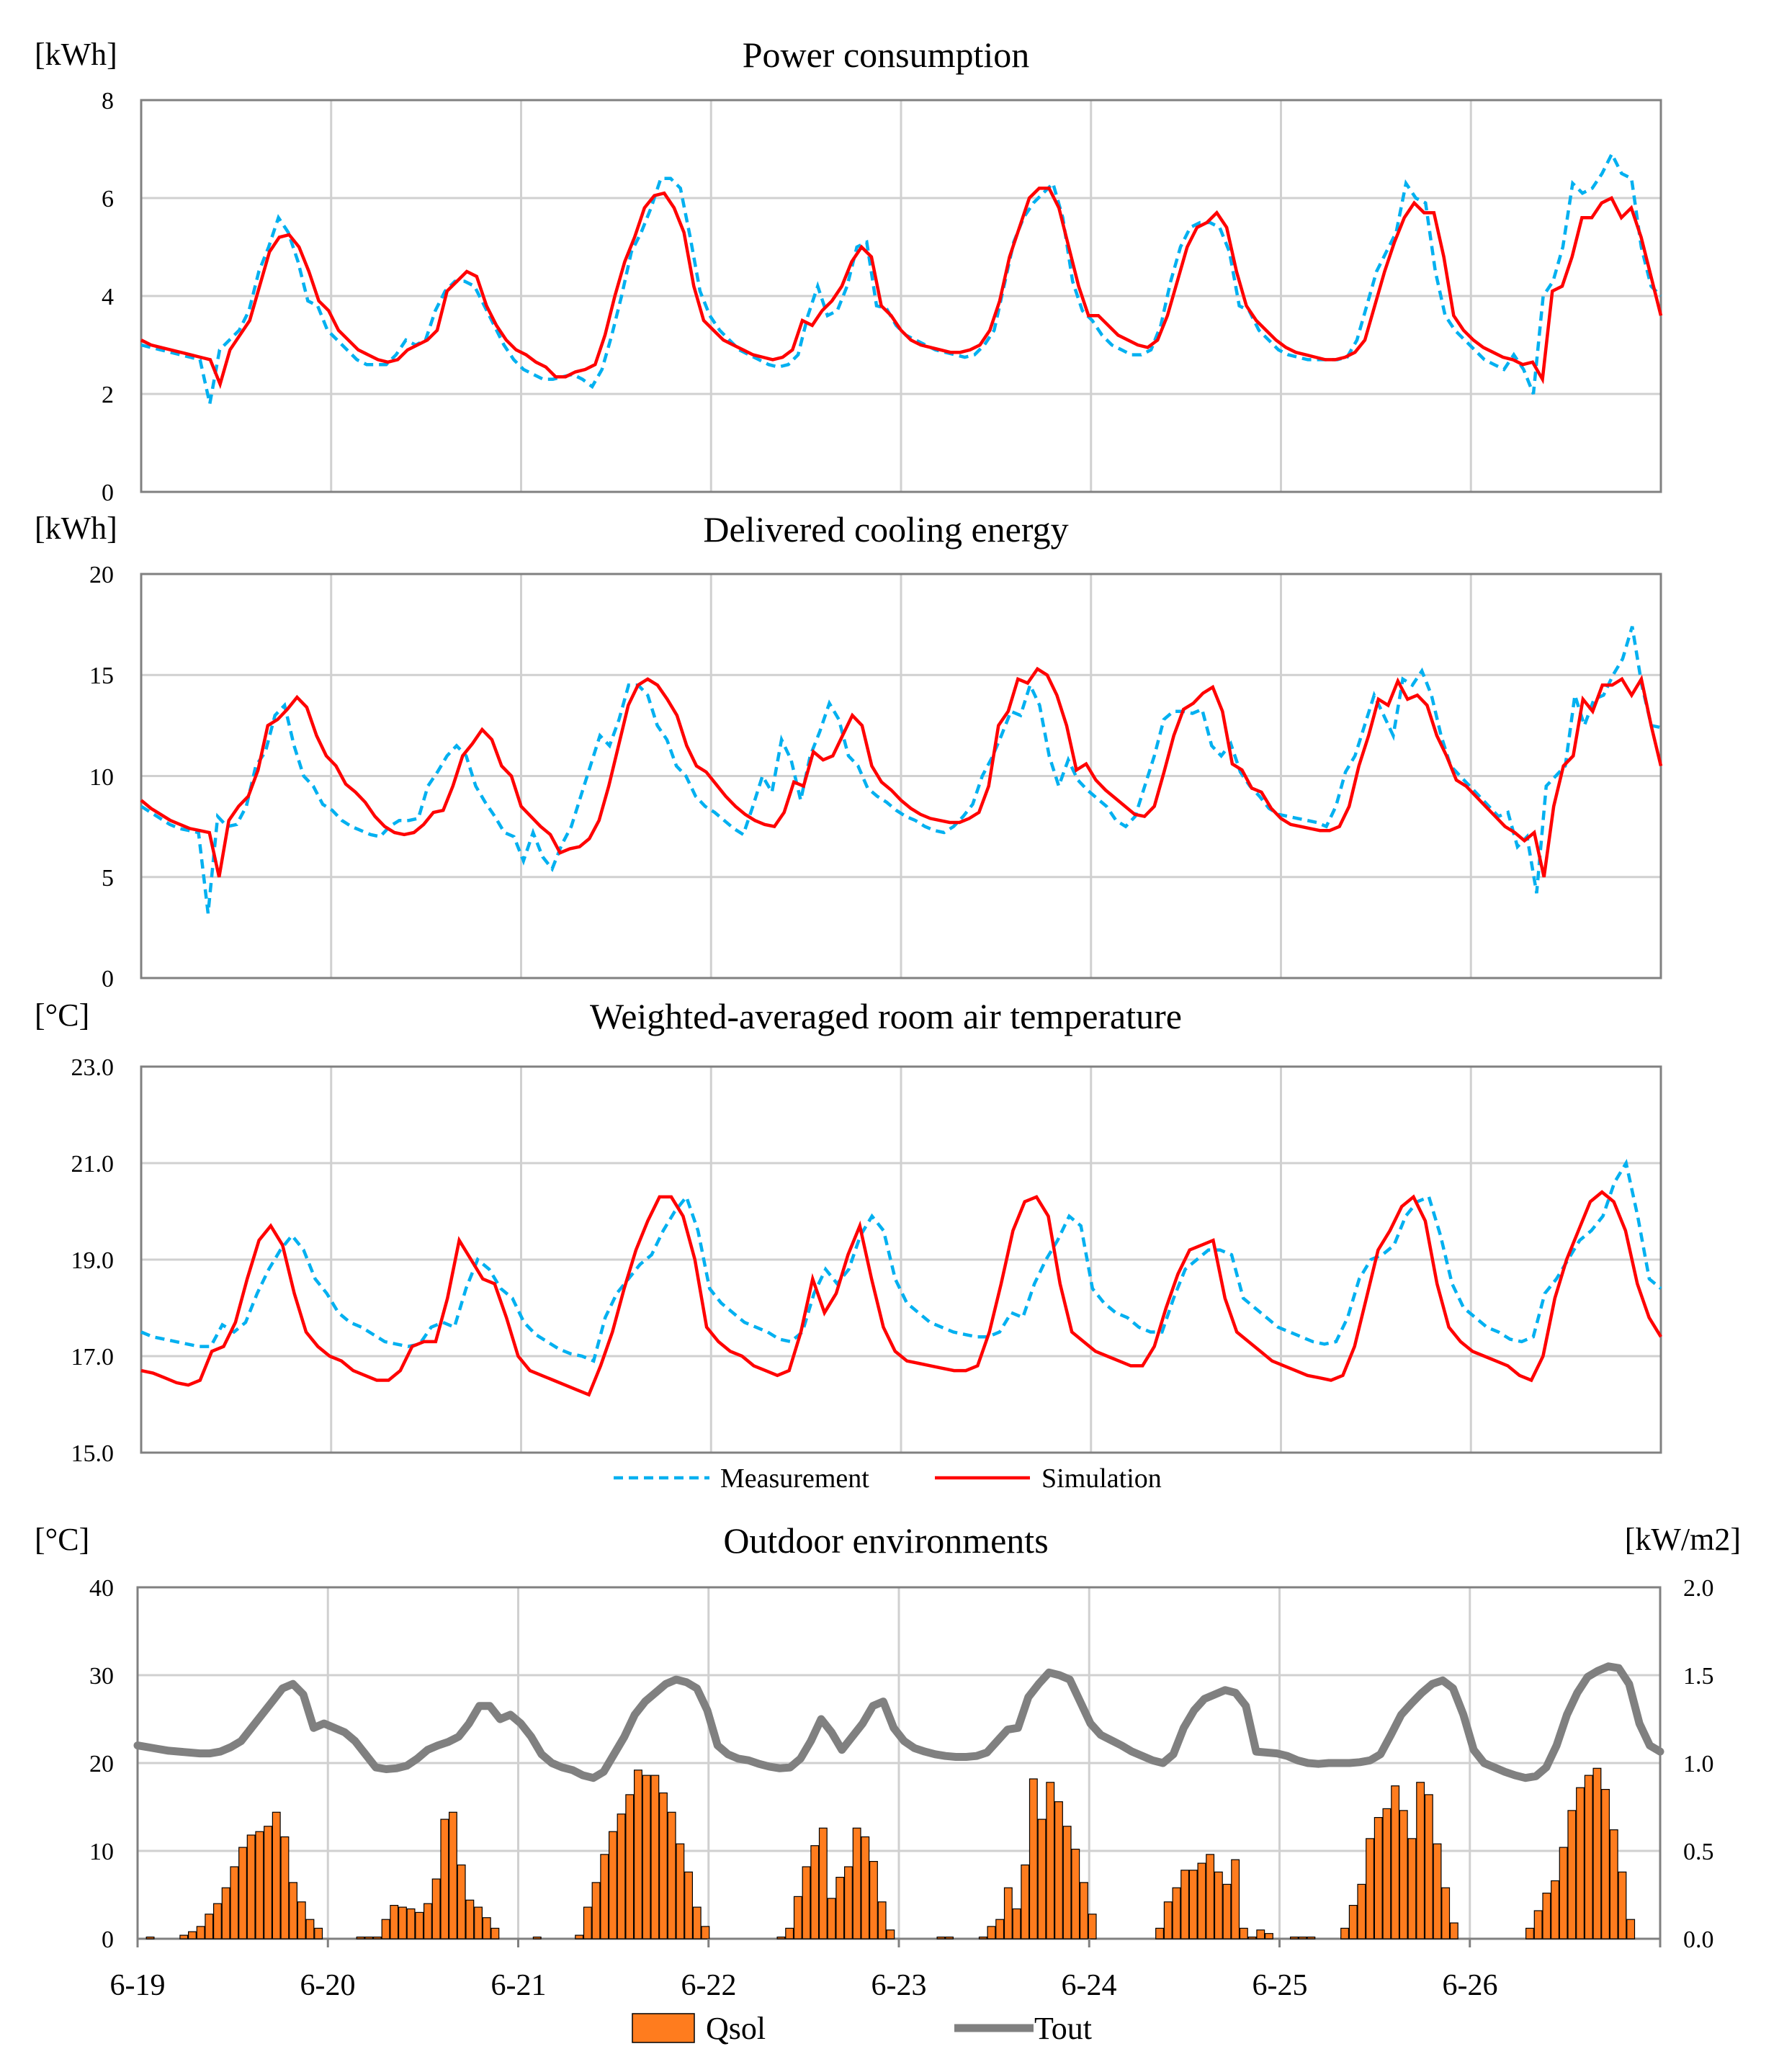 This screenshot has height=2072, width=1779. What do you see at coordinates (519, 1986) in the screenshot?
I see `xtick-6-21: 6-21` at bounding box center [519, 1986].